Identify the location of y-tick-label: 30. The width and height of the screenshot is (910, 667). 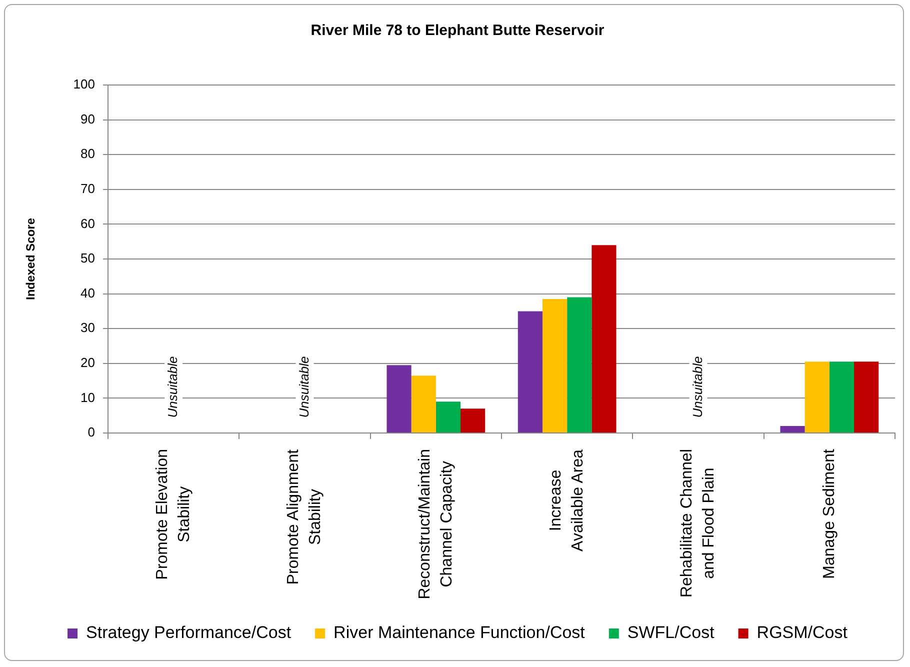
(87, 328).